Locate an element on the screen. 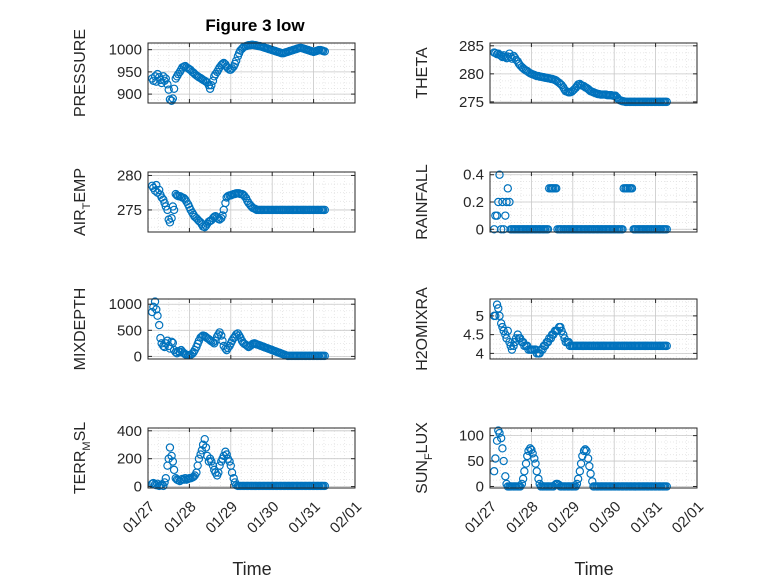 This screenshot has height=583, width=778. x-tick-label: 01/27 is located at coordinates (139, 517).